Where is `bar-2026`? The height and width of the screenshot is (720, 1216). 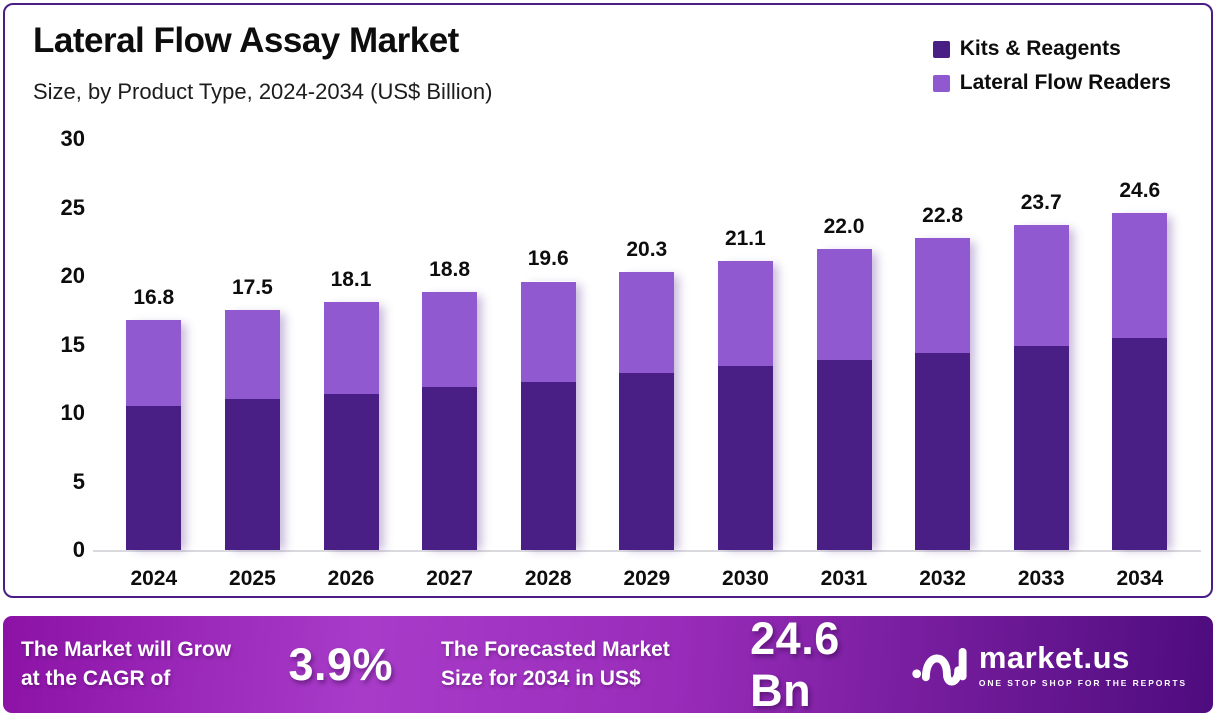
bar-2026 is located at coordinates (351, 426).